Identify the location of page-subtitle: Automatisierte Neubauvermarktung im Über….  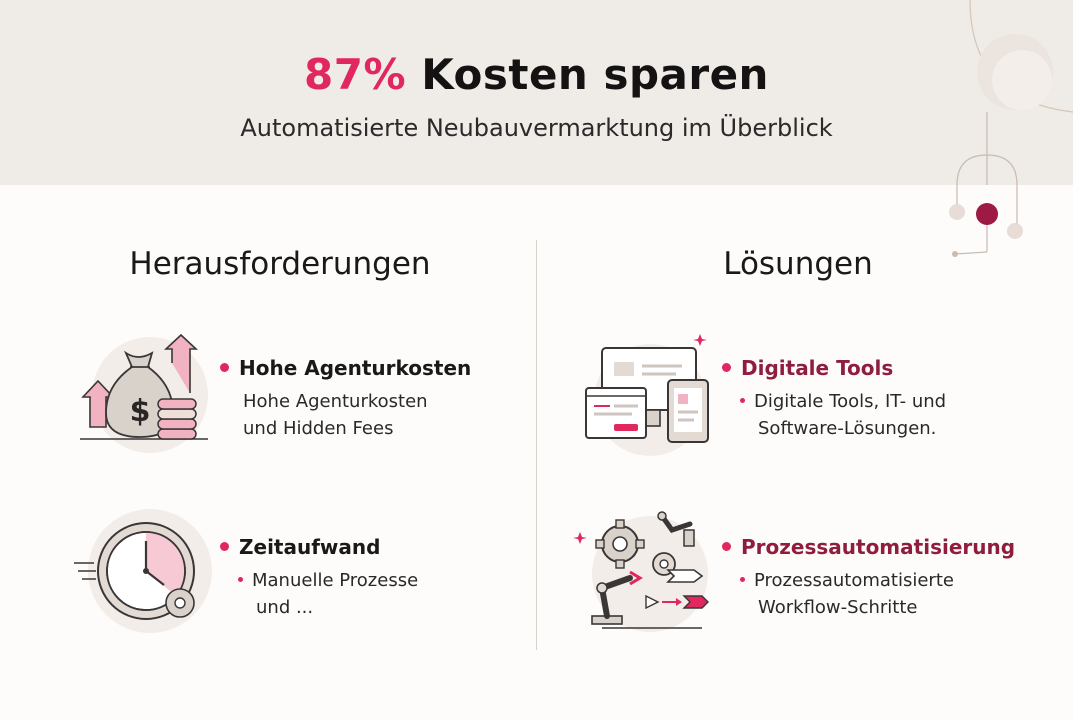
(536, 128).